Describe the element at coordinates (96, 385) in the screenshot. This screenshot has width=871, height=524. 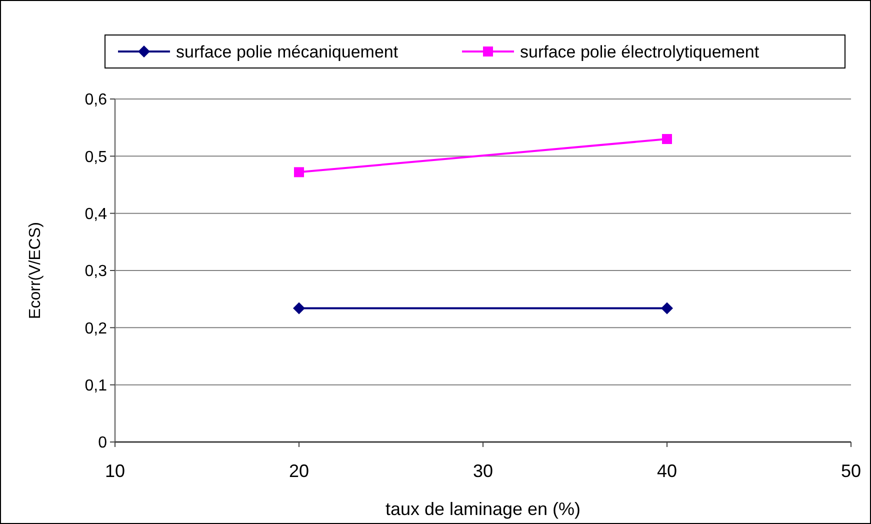
I see `y-tick-label: 0,1` at that location.